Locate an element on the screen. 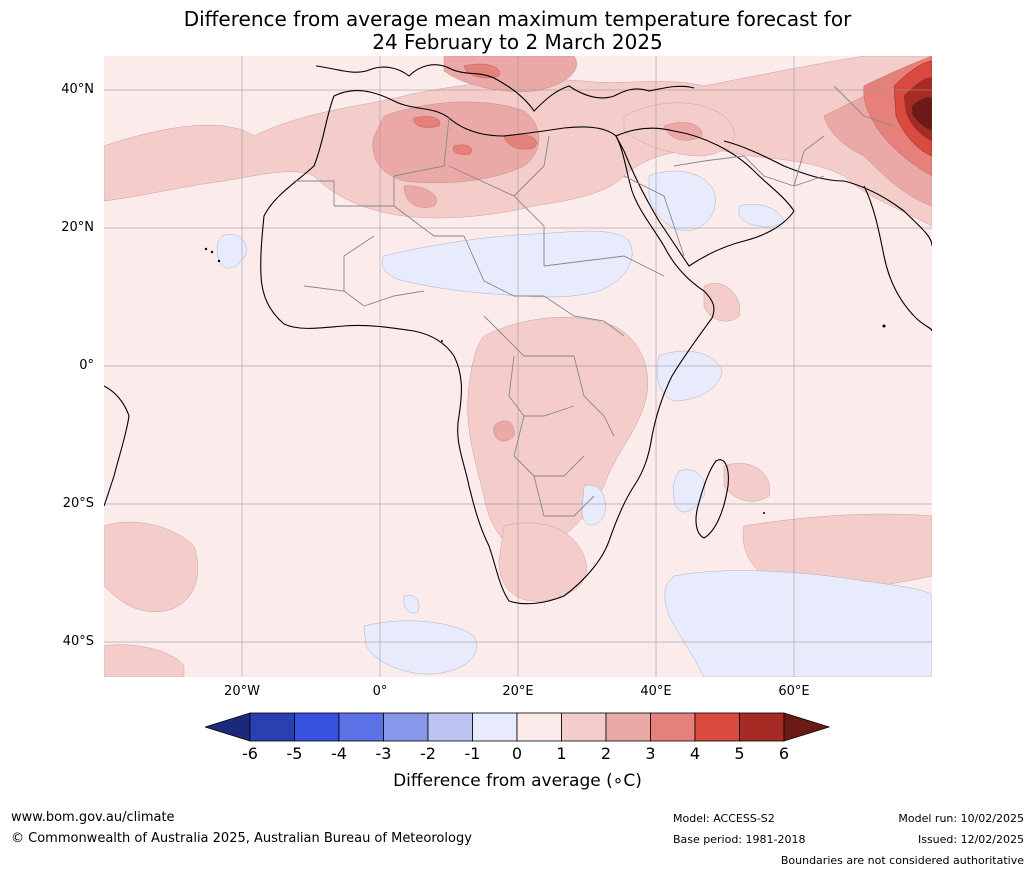  colorbar-arrow-max is located at coordinates (806, 727).